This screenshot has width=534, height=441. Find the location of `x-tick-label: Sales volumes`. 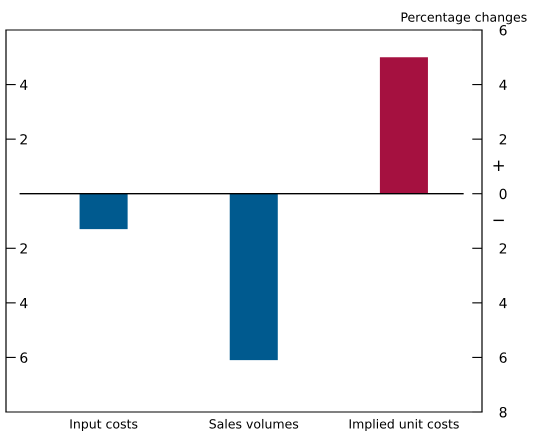

x-tick-label: Sales volumes is located at coordinates (254, 423).